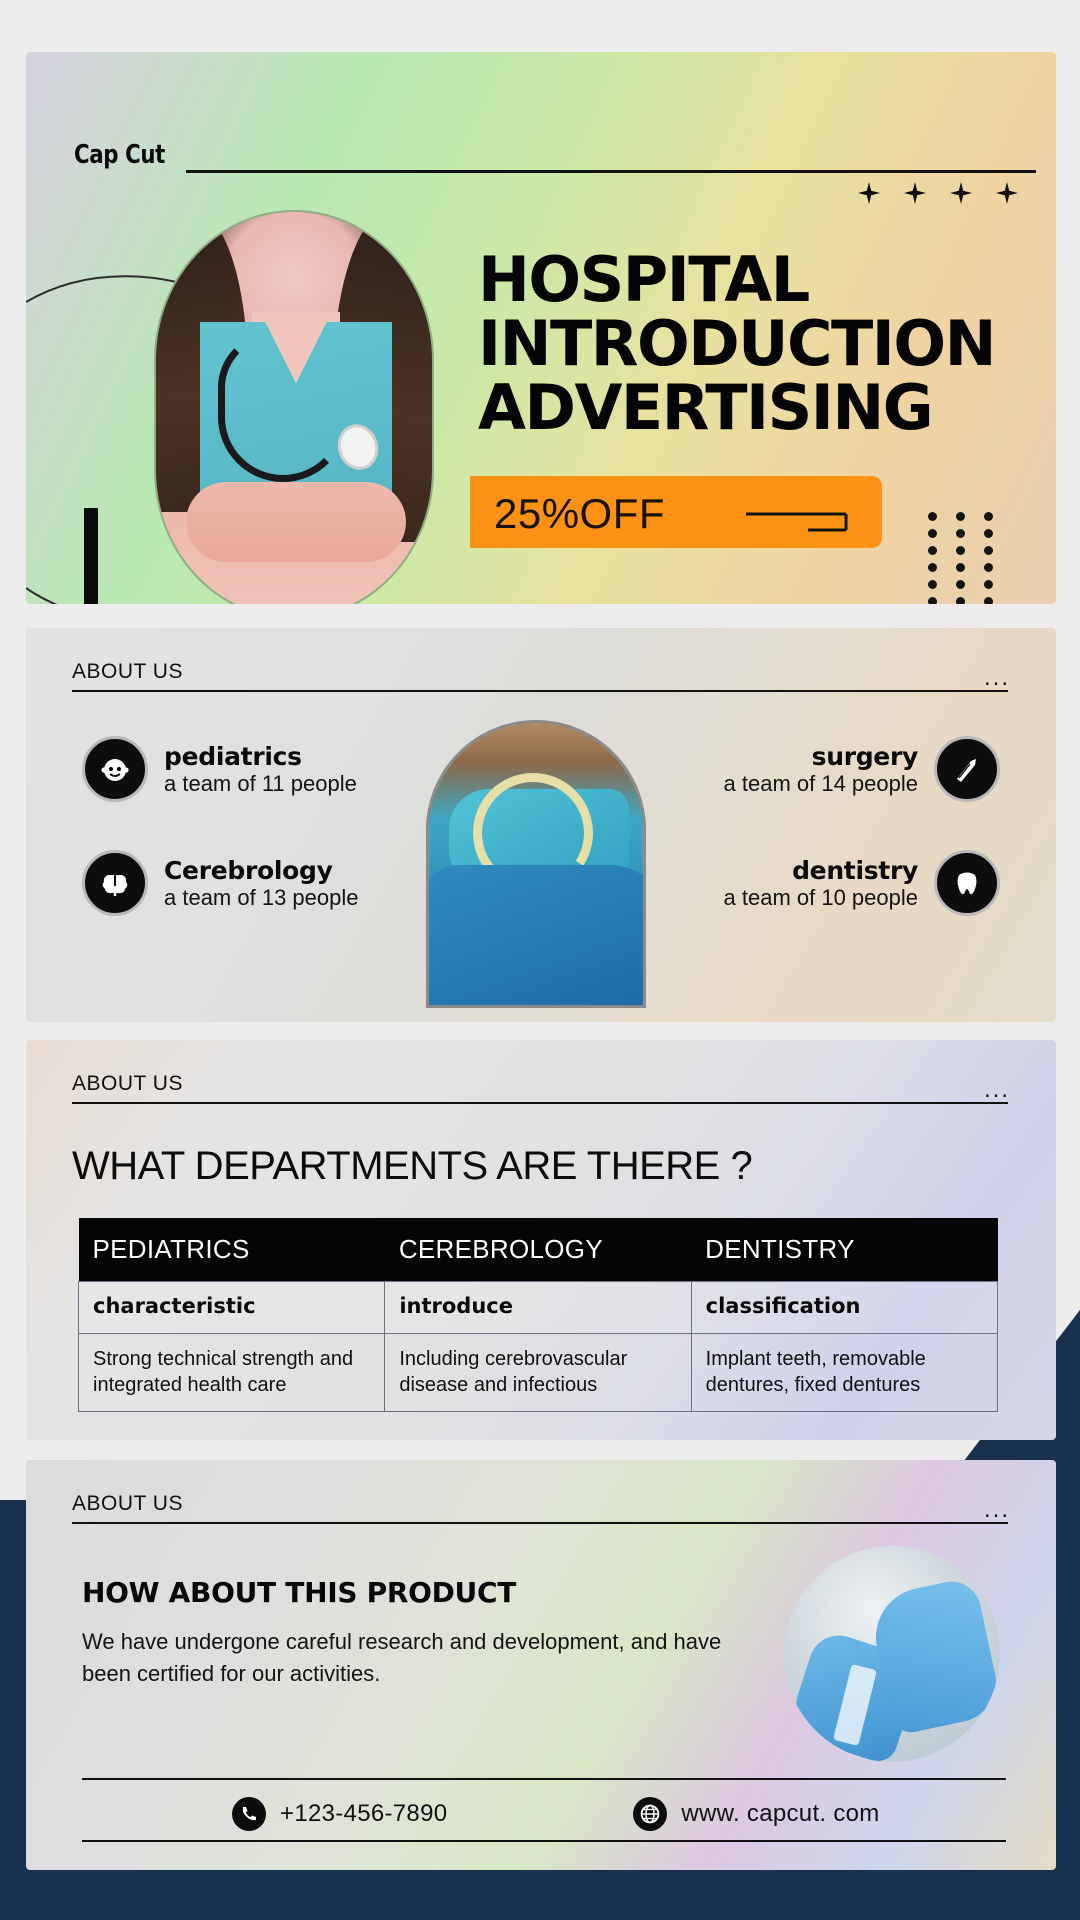  Describe the element at coordinates (299, 1592) in the screenshot. I see `product-title: HOW ABOUT THIS PRODUCT` at that location.